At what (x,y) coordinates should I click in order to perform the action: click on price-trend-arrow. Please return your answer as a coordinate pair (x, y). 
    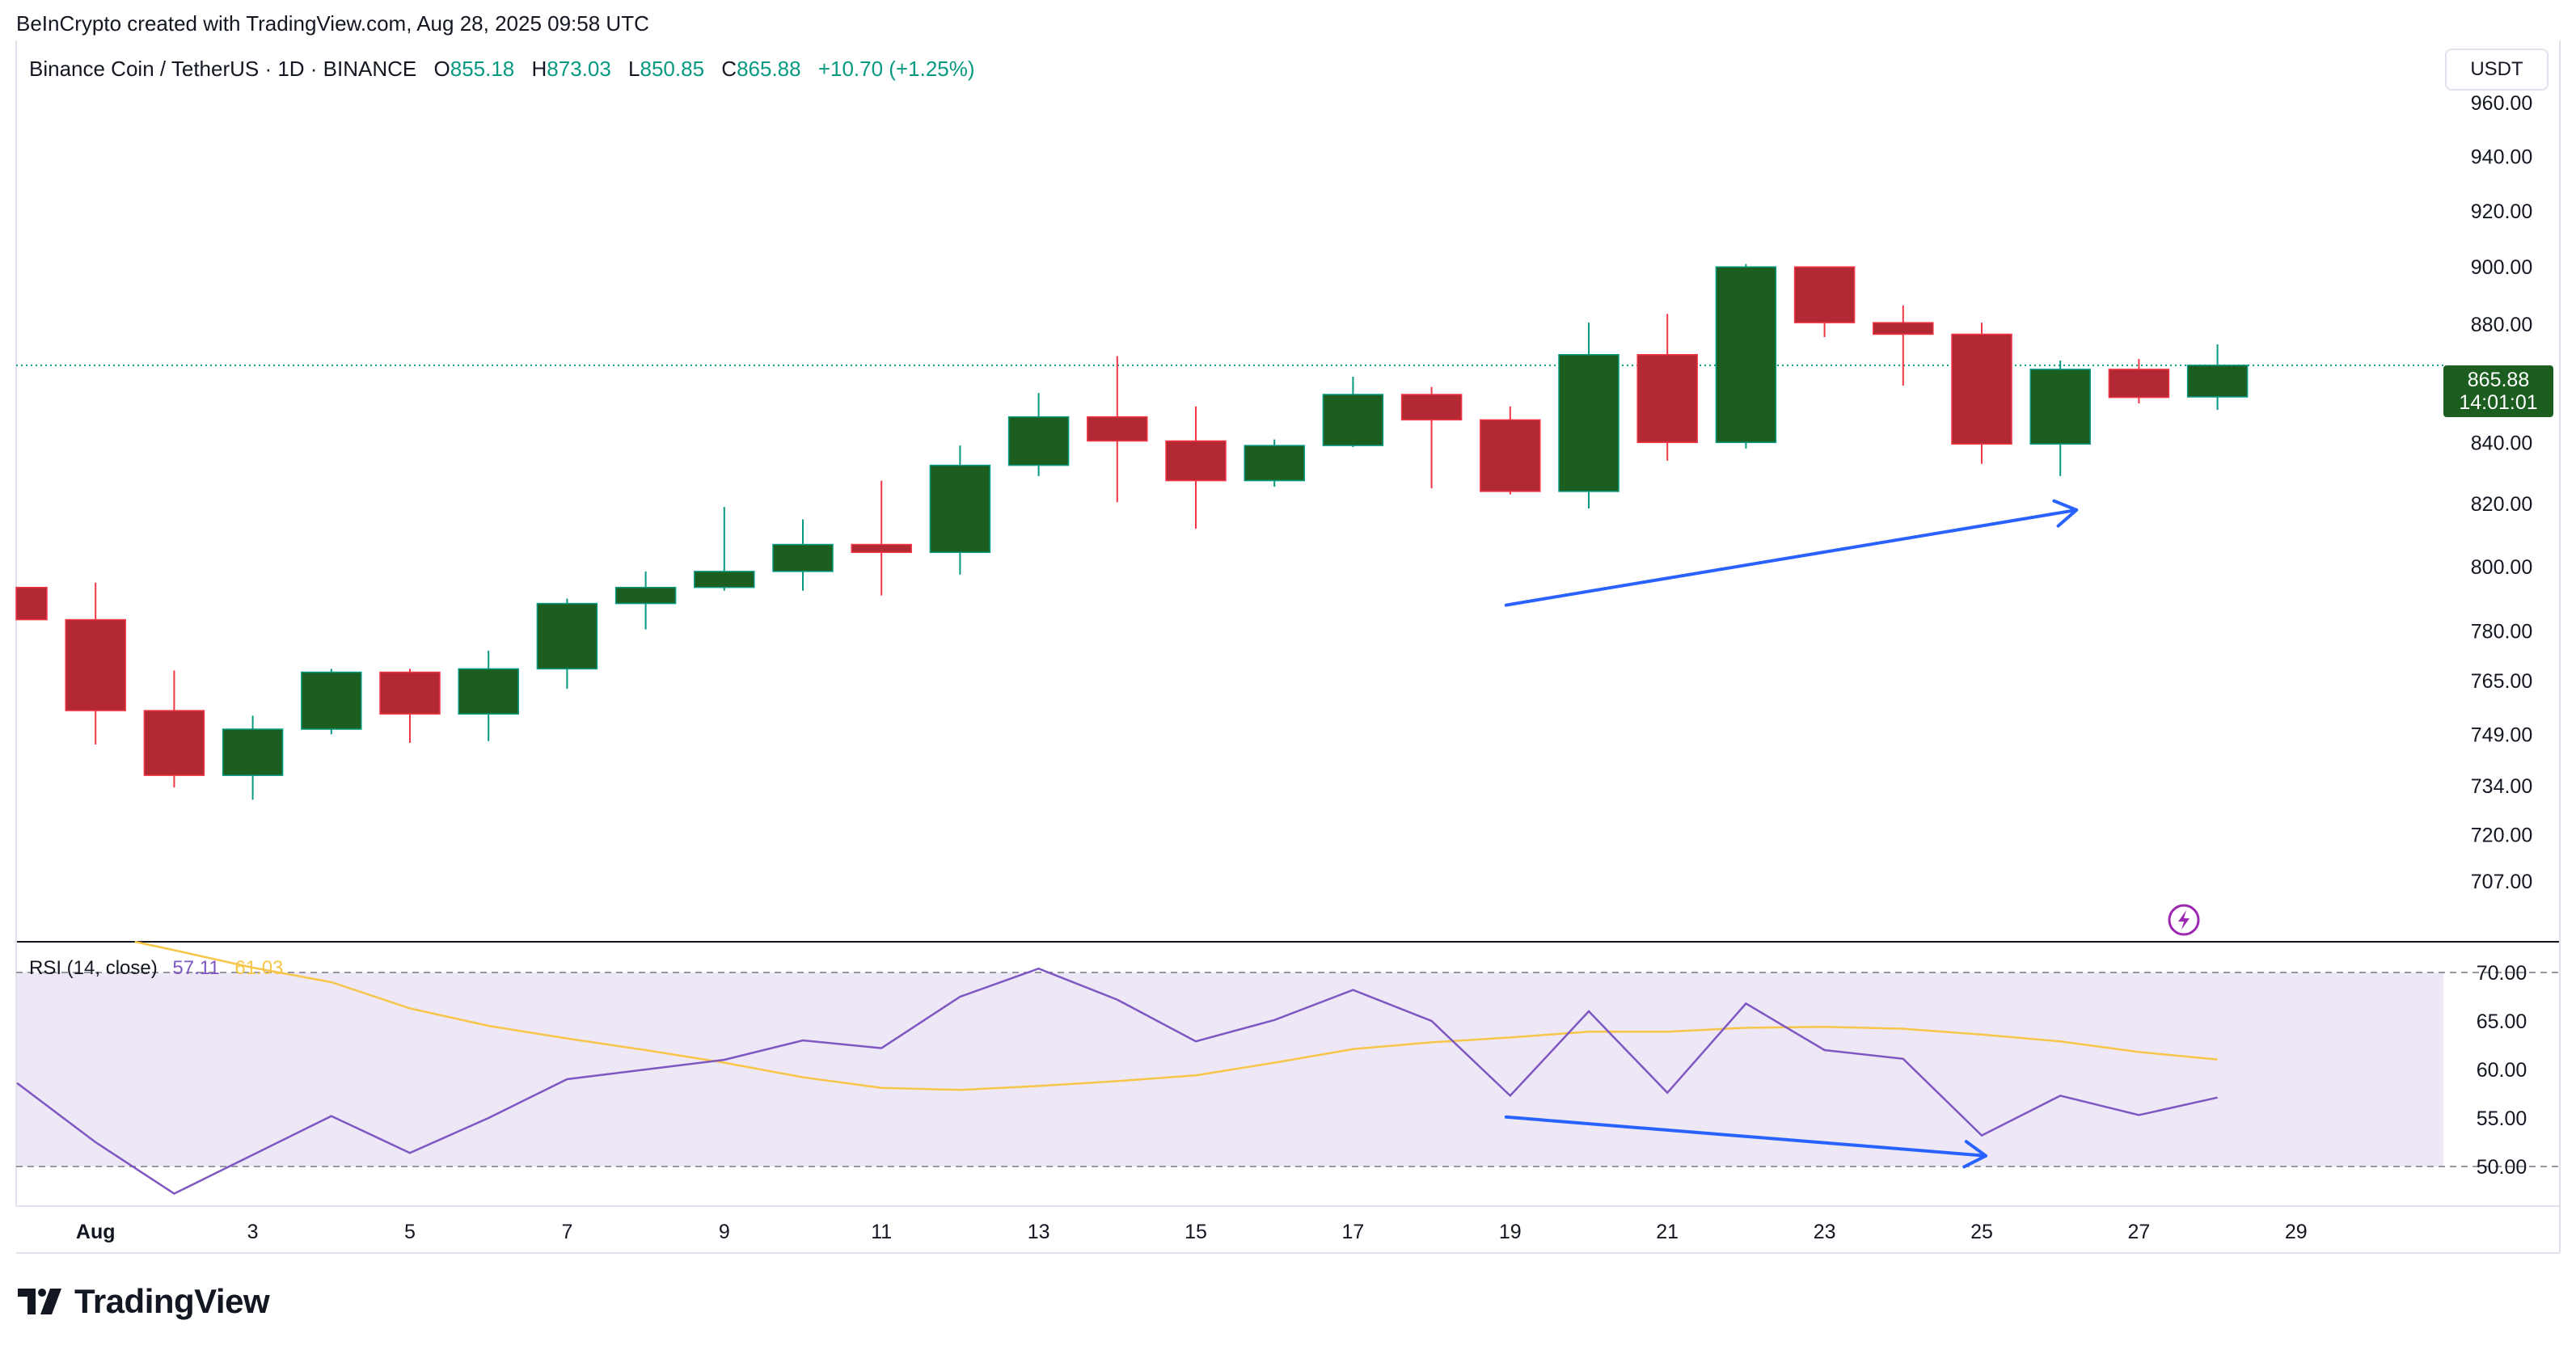
    Looking at the image, I should click on (1791, 553).